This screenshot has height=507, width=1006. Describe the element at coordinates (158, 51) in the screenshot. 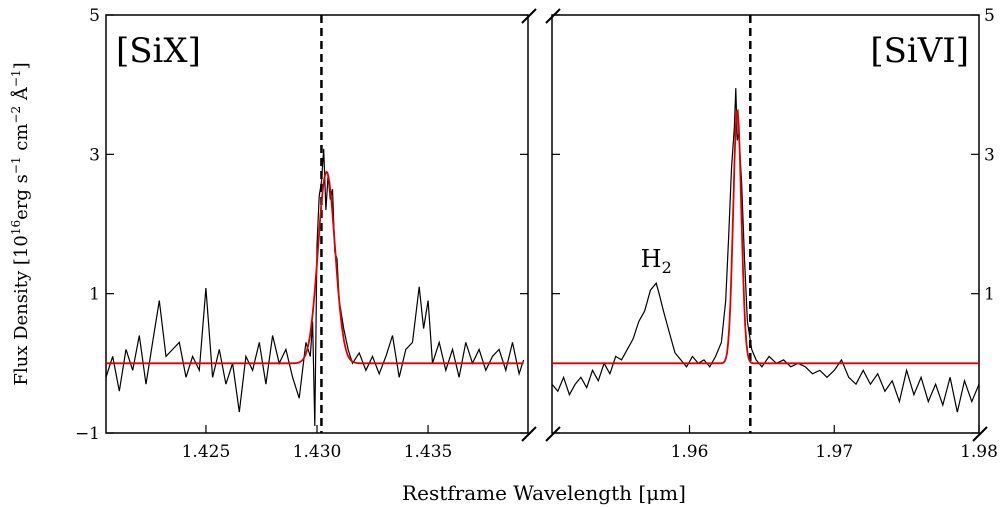

I see `left-panel-label: [SiX]` at that location.